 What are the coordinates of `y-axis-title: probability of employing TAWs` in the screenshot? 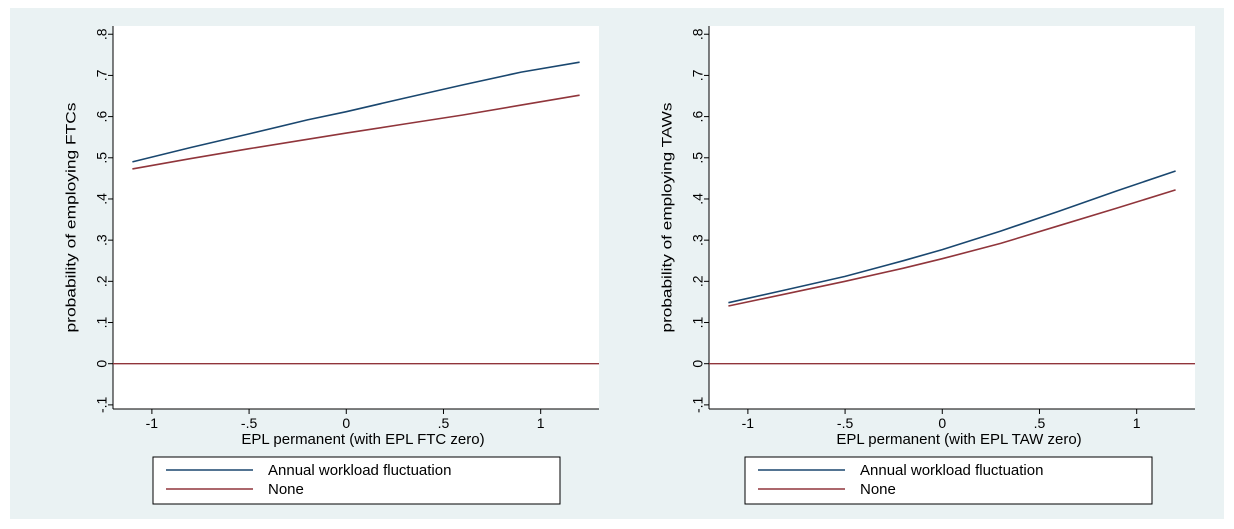 It's located at (667, 218).